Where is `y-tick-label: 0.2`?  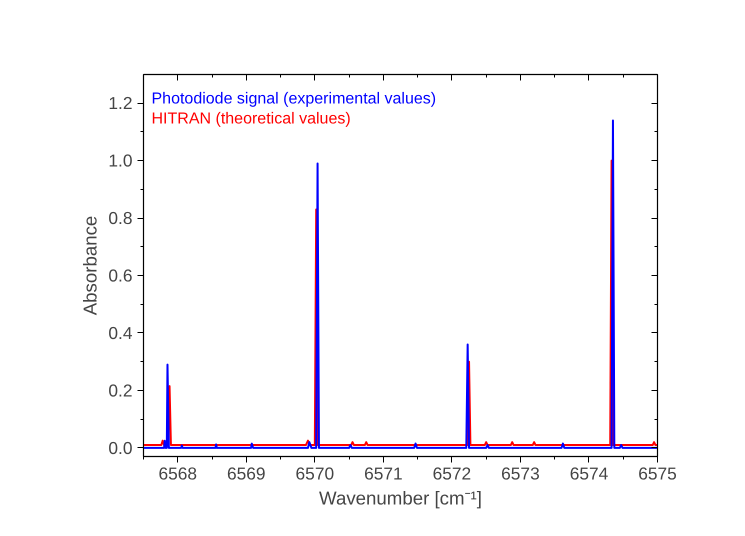 y-tick-label: 0.2 is located at coordinates (120, 390).